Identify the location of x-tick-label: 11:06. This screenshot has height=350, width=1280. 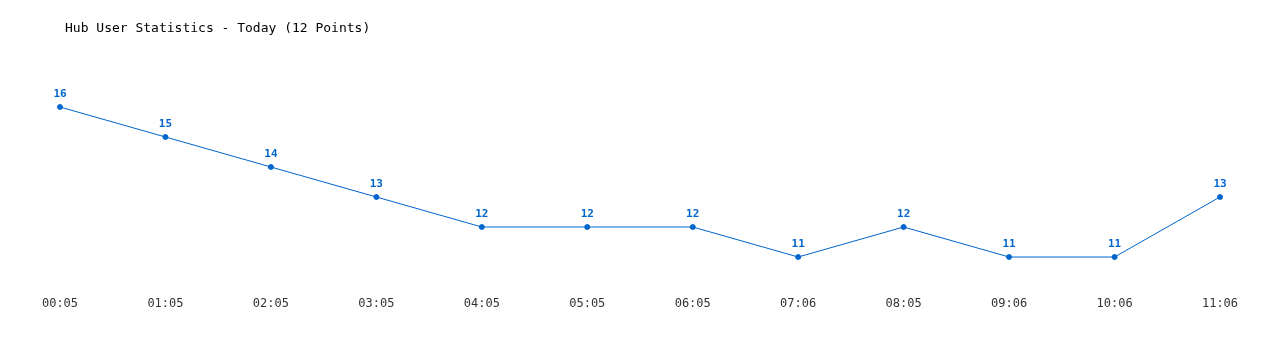
(1220, 303).